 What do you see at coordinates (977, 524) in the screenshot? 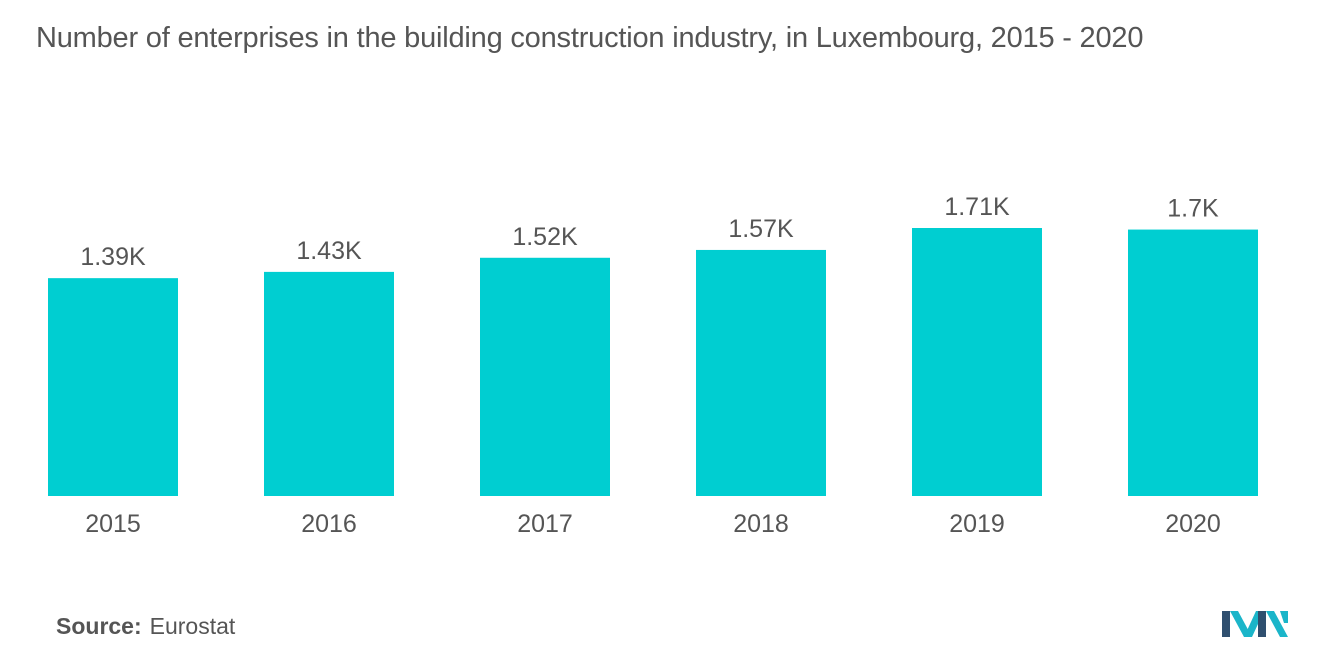
I see `x-tick-label-2019: 2019` at bounding box center [977, 524].